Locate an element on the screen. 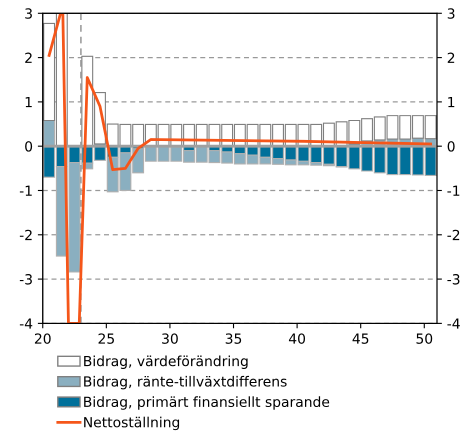 The image size is (475, 443). x-tick-label: 40 is located at coordinates (297, 338).